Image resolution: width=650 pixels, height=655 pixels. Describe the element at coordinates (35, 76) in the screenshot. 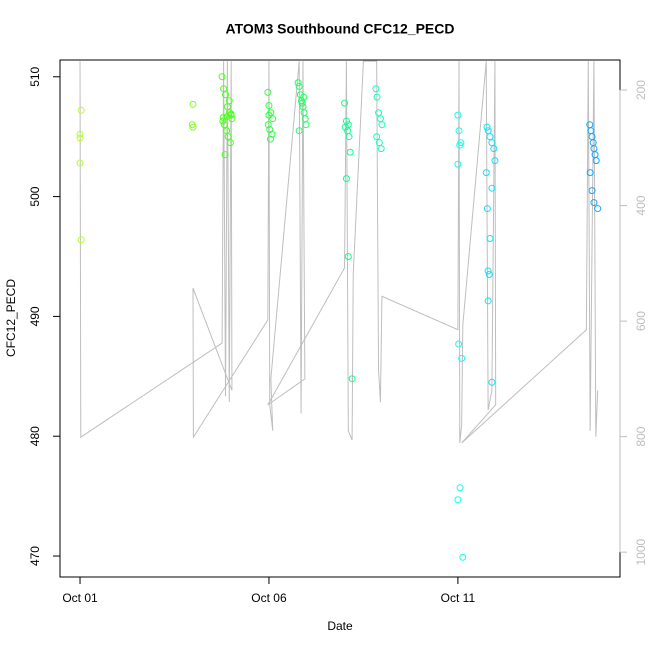

I see `y-tick-label: 510` at that location.